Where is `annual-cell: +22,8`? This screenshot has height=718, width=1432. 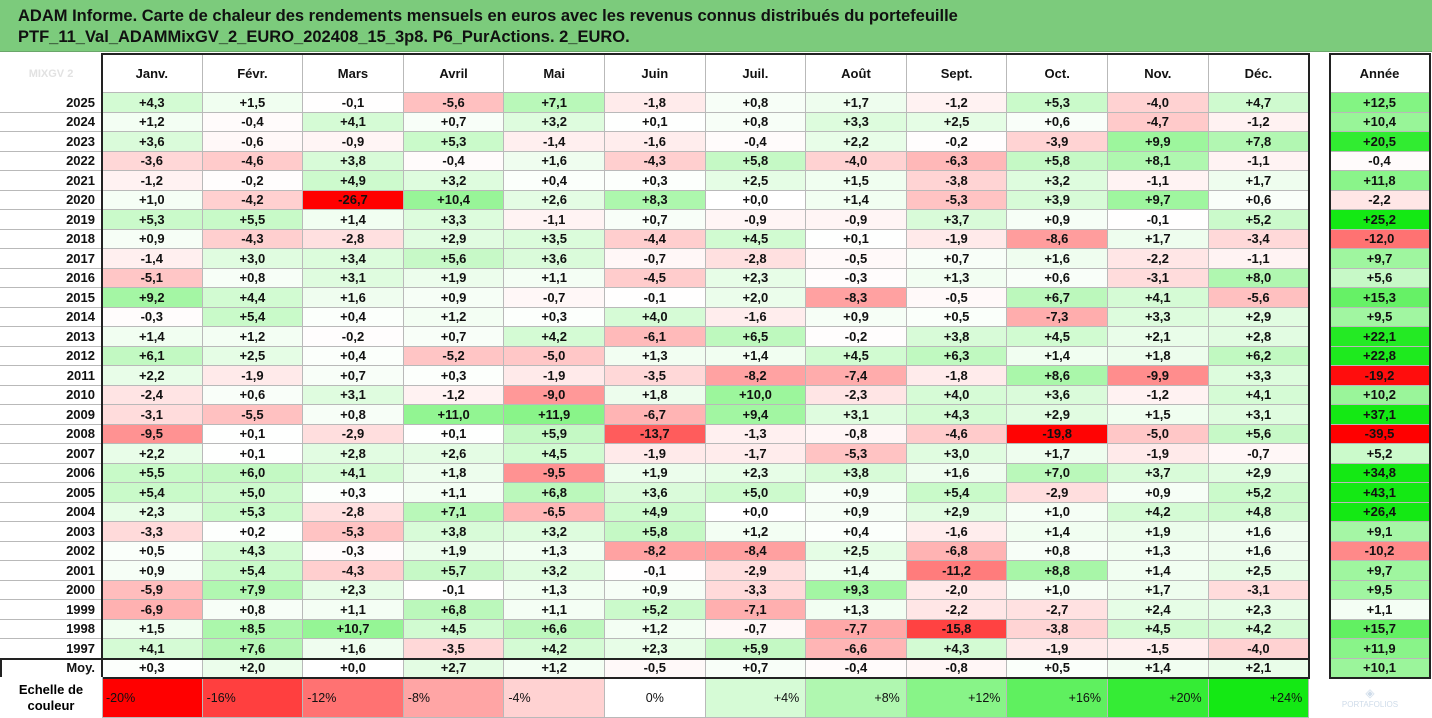
annual-cell: +22,8 is located at coordinates (1380, 356).